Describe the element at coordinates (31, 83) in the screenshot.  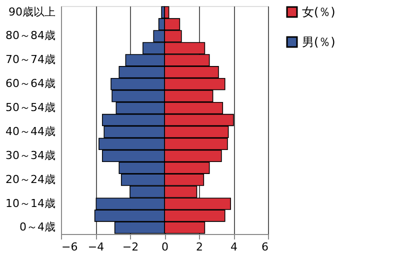
I see `y-tick-label: 60～64歳` at that location.